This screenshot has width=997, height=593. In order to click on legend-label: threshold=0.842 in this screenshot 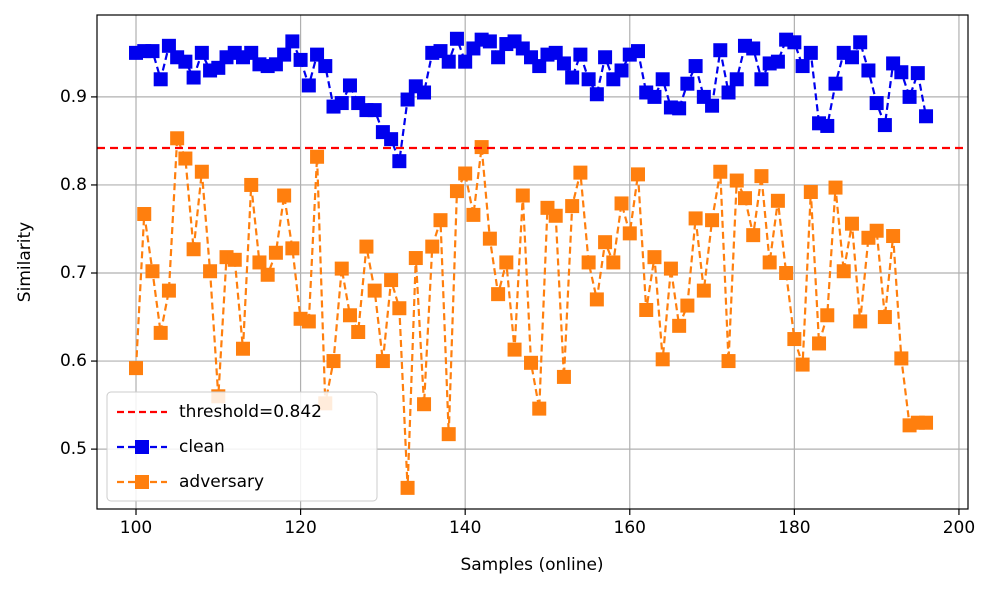, I will do `click(250, 412)`.